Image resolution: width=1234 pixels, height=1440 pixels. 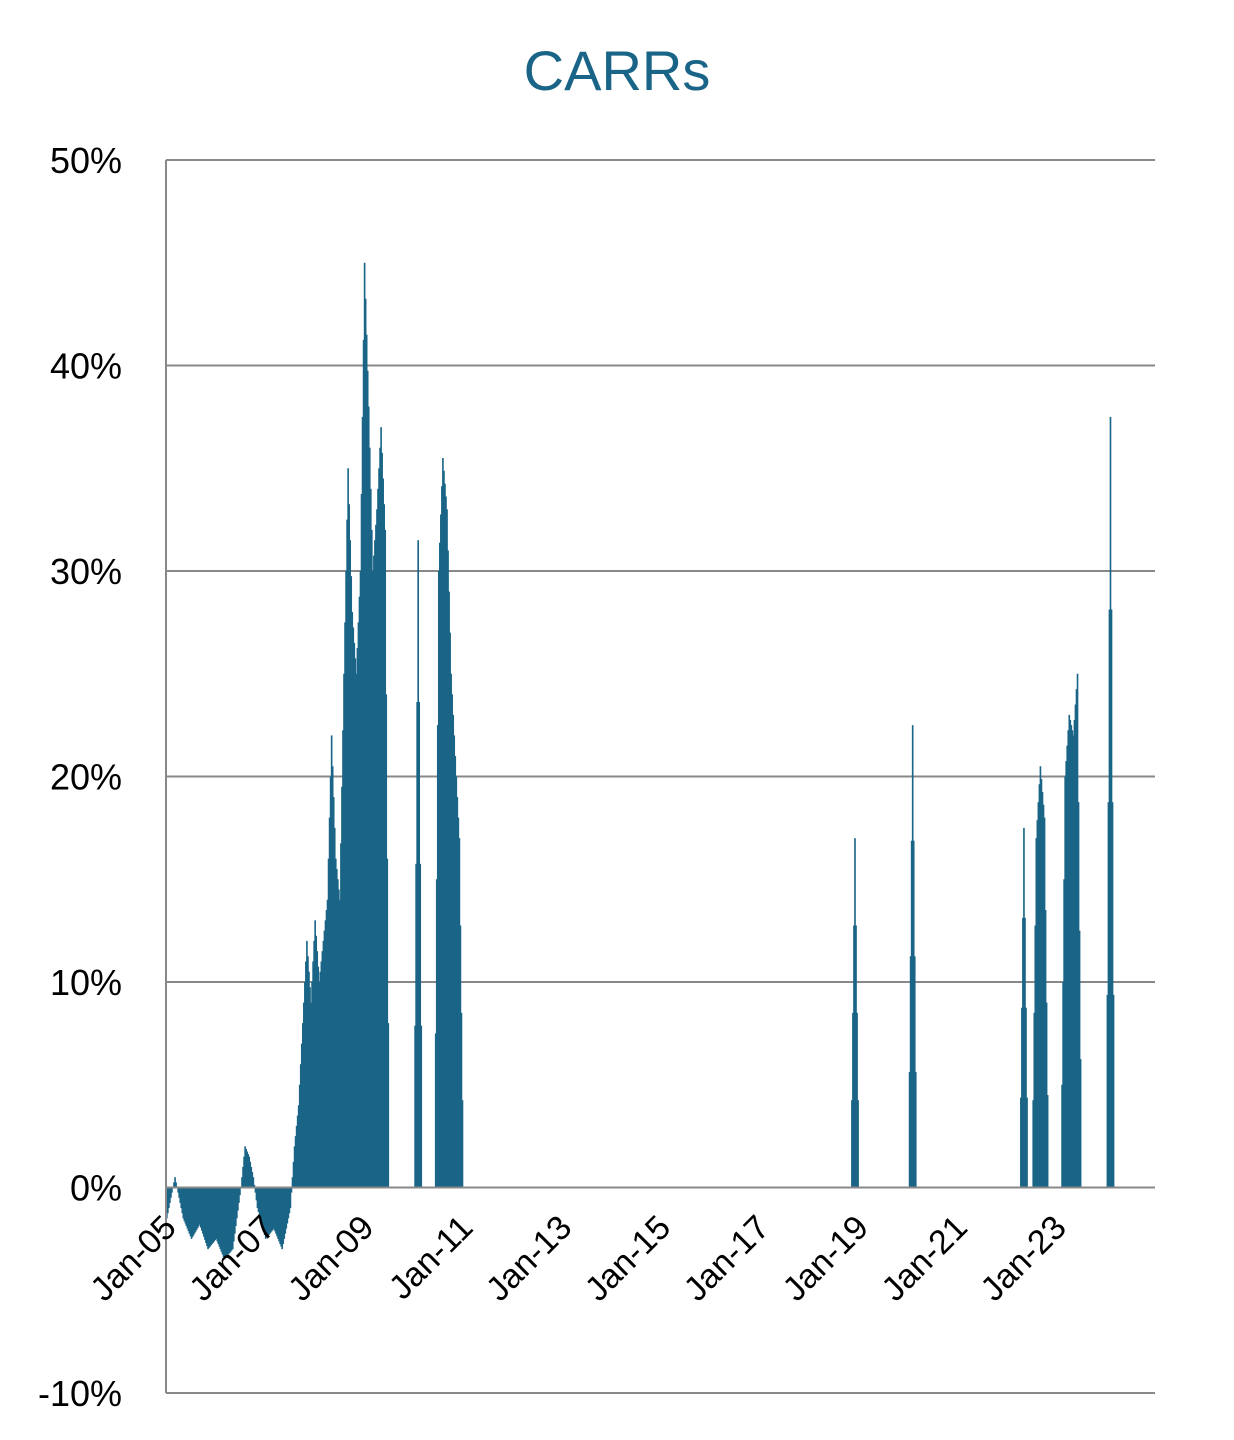 I want to click on x-tick-label: Jan-13, so click(x=529, y=1258).